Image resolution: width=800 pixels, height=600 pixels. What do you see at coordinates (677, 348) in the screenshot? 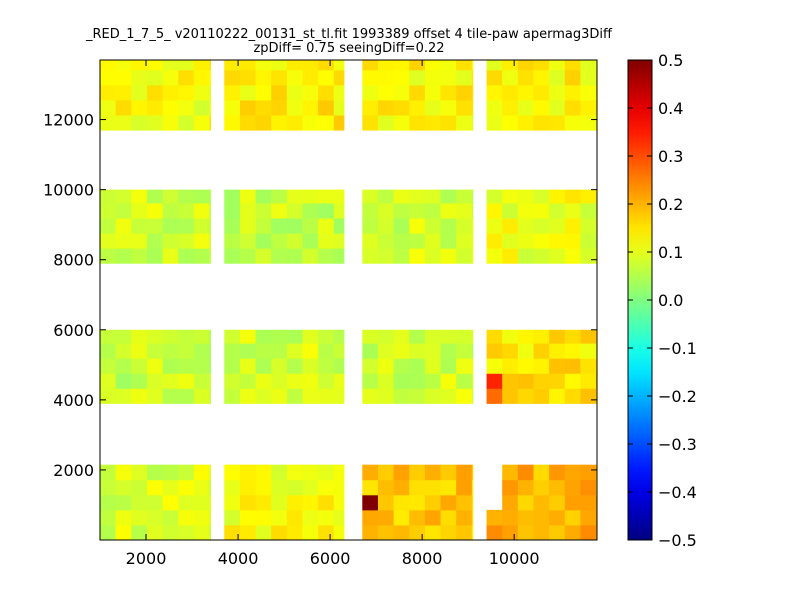
I see `colorbar-tick-label: −0.1` at bounding box center [677, 348].